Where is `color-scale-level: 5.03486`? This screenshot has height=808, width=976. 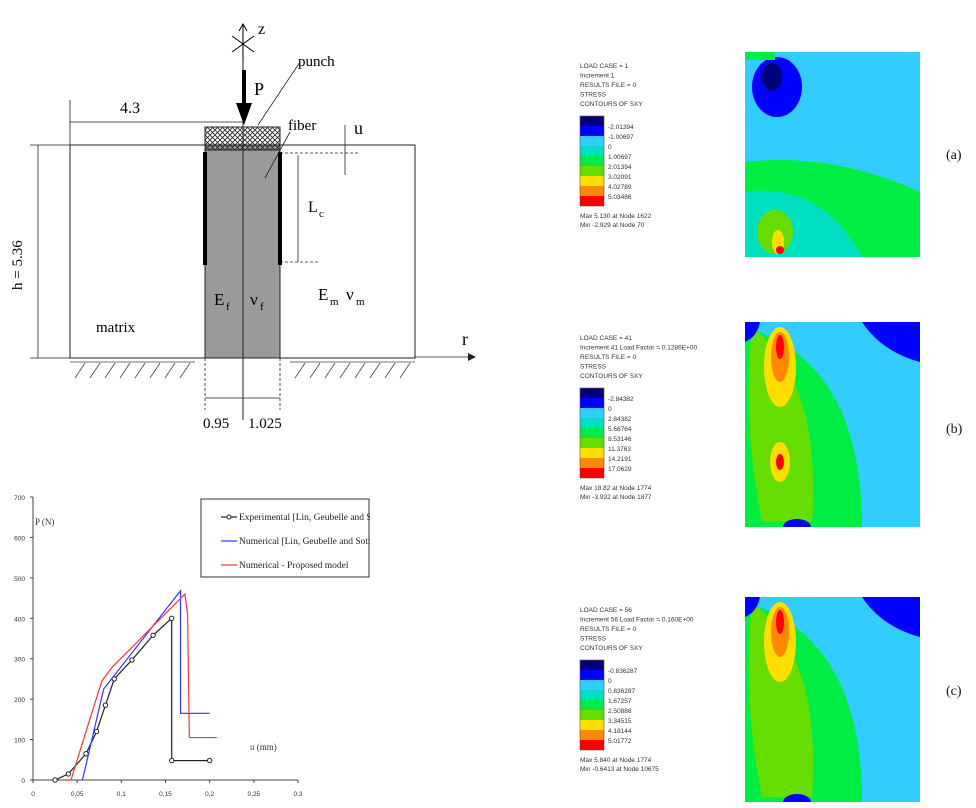 color-scale-level: 5.03486 is located at coordinates (620, 197).